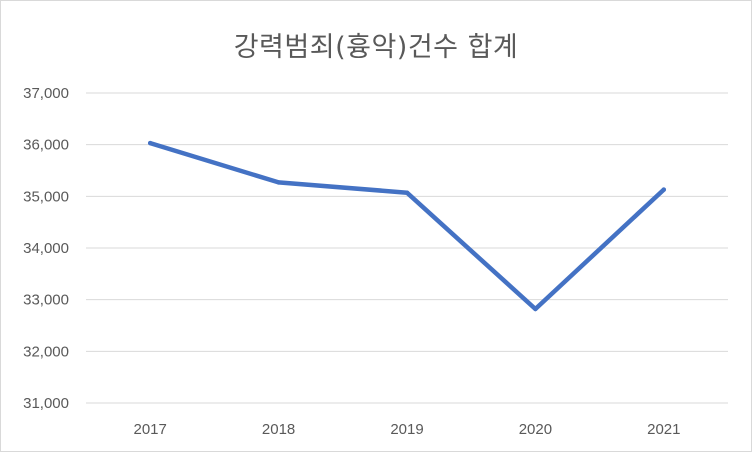  I want to click on y-tick-label: 37,000, so click(46, 93).